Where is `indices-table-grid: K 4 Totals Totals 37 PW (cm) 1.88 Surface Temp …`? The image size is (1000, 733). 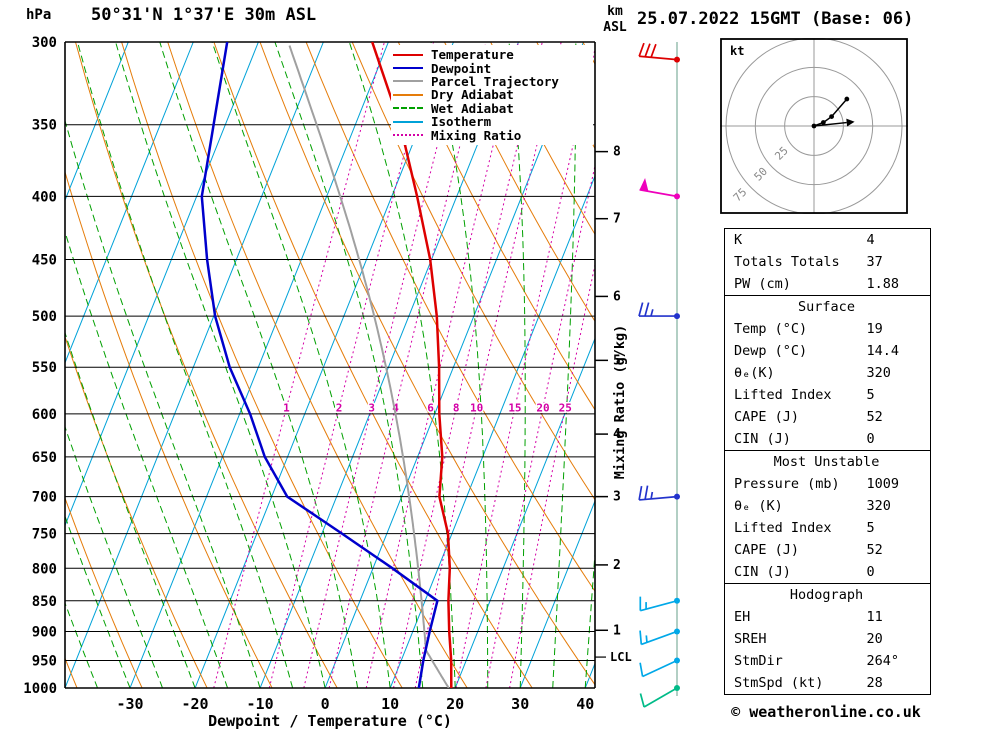
indices-table-grid: K 4 Totals Totals 37 PW (cm) 1.88 Surface Temp … is located at coordinates (827, 461).